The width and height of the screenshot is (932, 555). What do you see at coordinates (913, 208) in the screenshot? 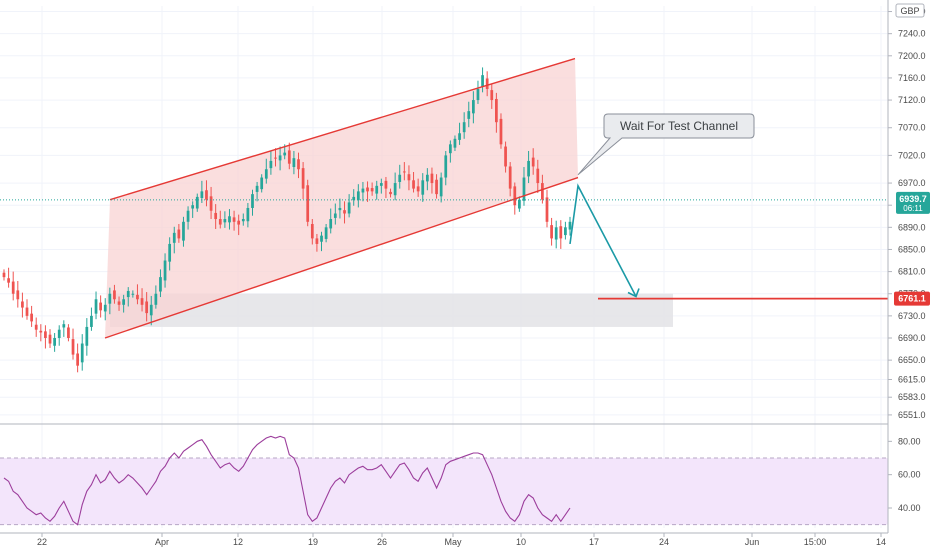
I see `price-badge-countdown: 06:11` at bounding box center [913, 208].